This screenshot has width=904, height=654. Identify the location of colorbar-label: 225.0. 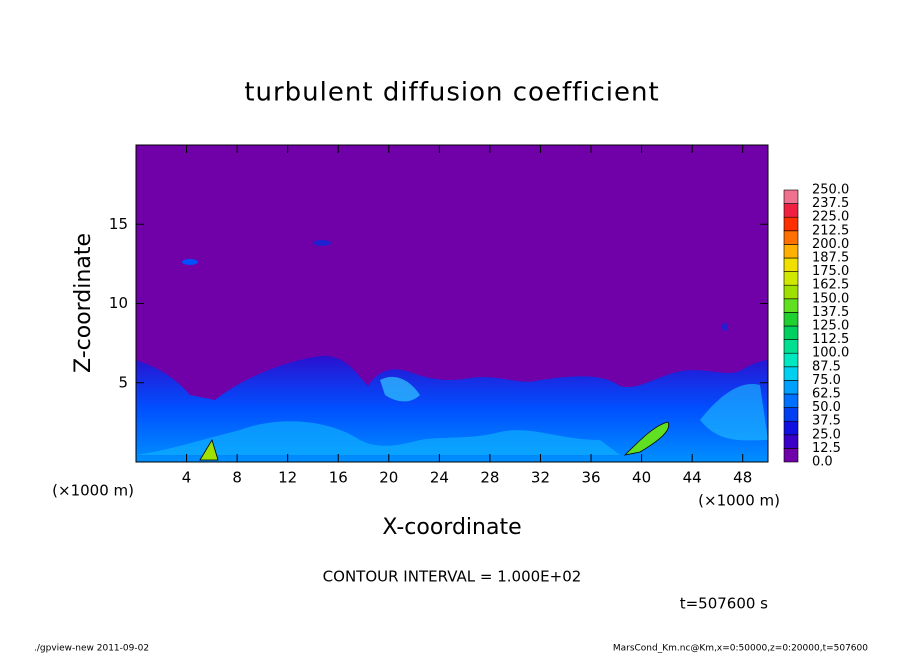
(830, 217).